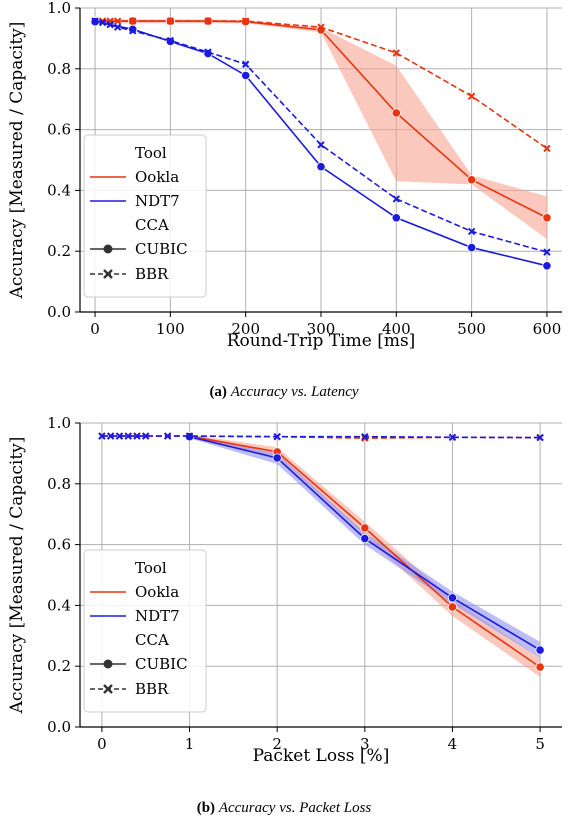  Describe the element at coordinates (547, 329) in the screenshot. I see `x-tick-label: 600` at that location.